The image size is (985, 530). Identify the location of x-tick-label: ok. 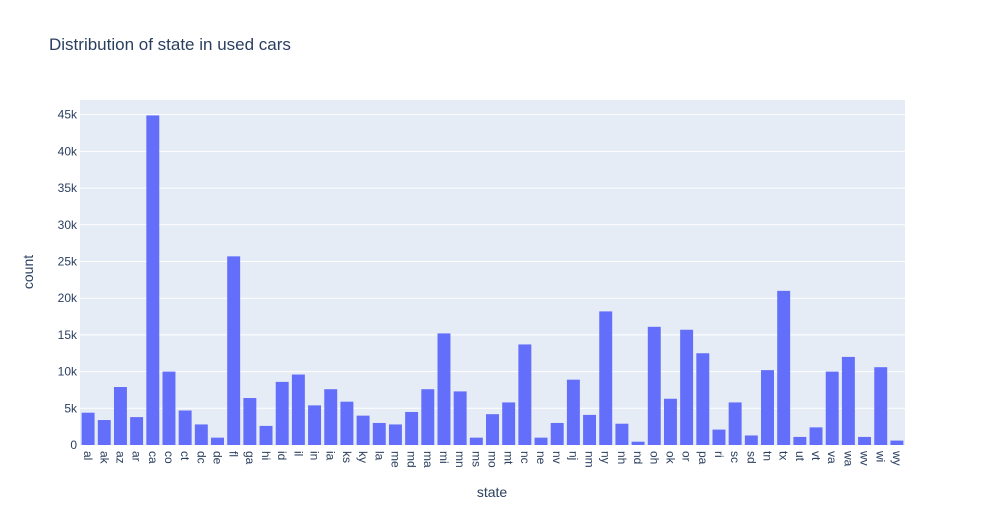
(670, 458).